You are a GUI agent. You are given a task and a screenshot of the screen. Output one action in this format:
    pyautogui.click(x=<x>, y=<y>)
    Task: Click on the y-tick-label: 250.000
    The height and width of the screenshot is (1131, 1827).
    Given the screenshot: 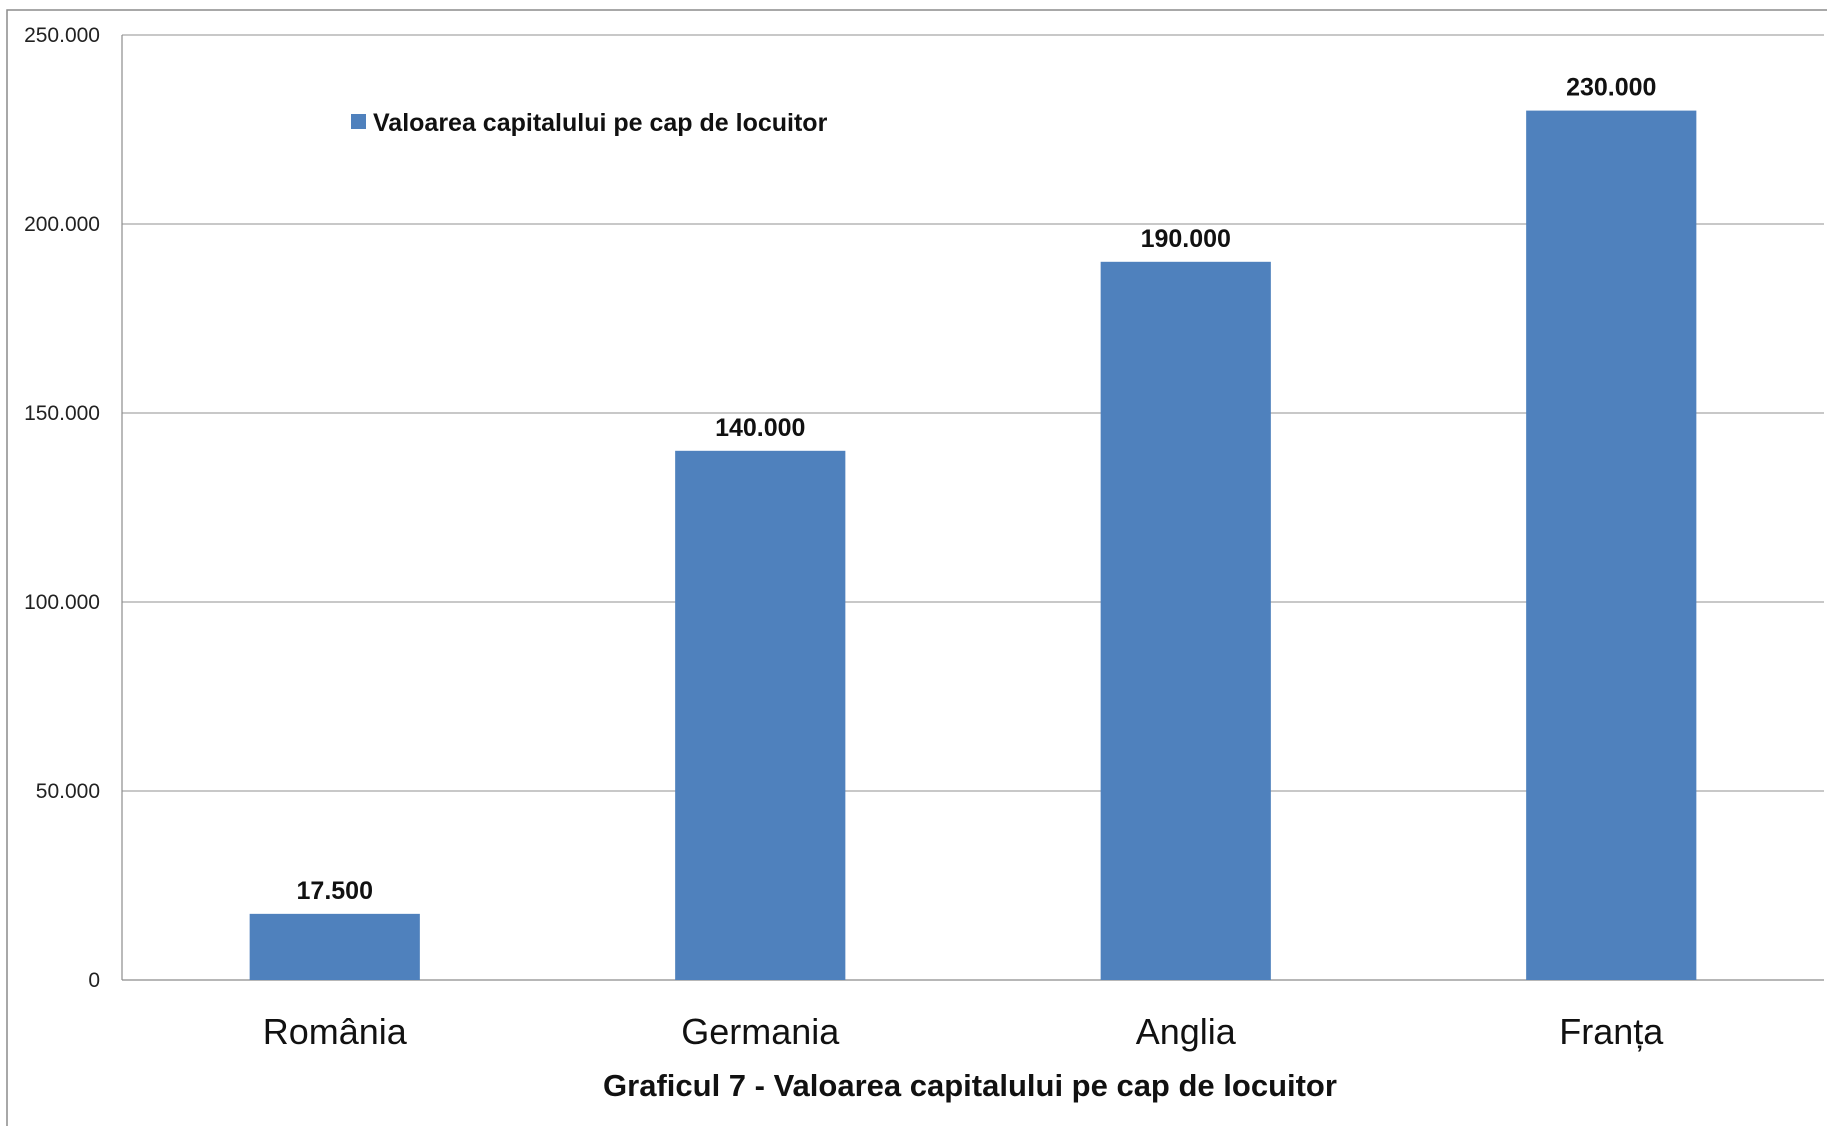 What is the action you would take?
    pyautogui.click(x=62, y=35)
    